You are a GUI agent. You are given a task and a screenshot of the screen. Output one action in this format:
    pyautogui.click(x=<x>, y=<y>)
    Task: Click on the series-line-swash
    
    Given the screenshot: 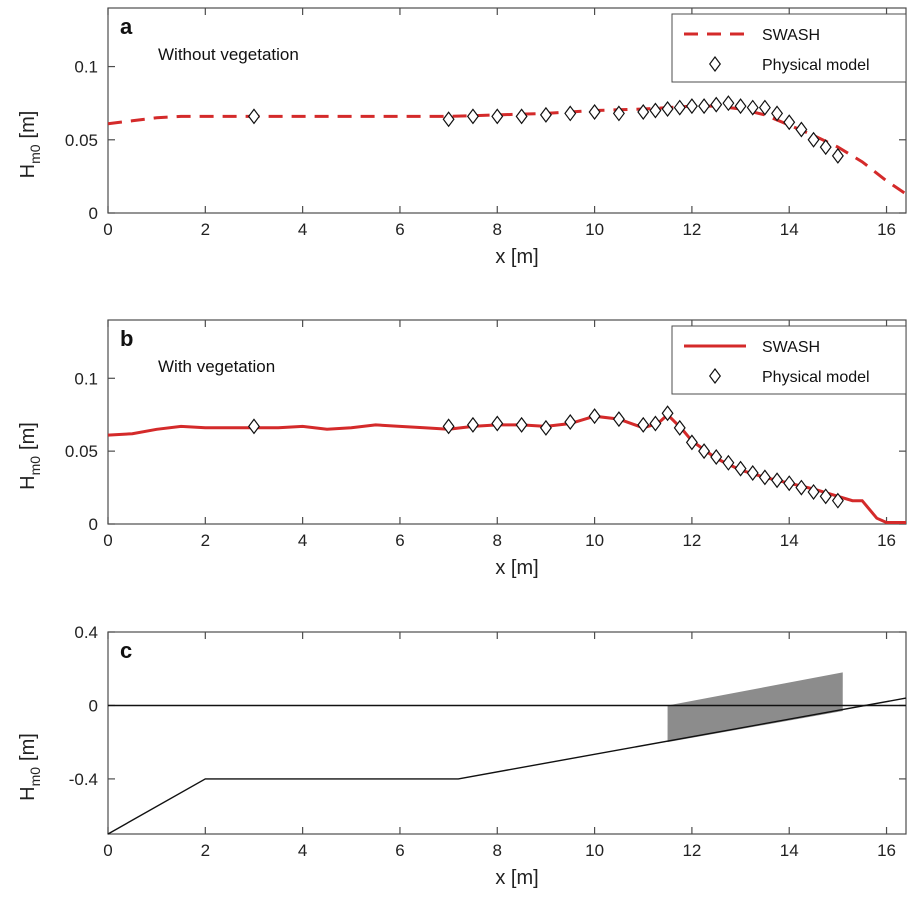 What is the action you would take?
    pyautogui.click(x=506, y=468)
    